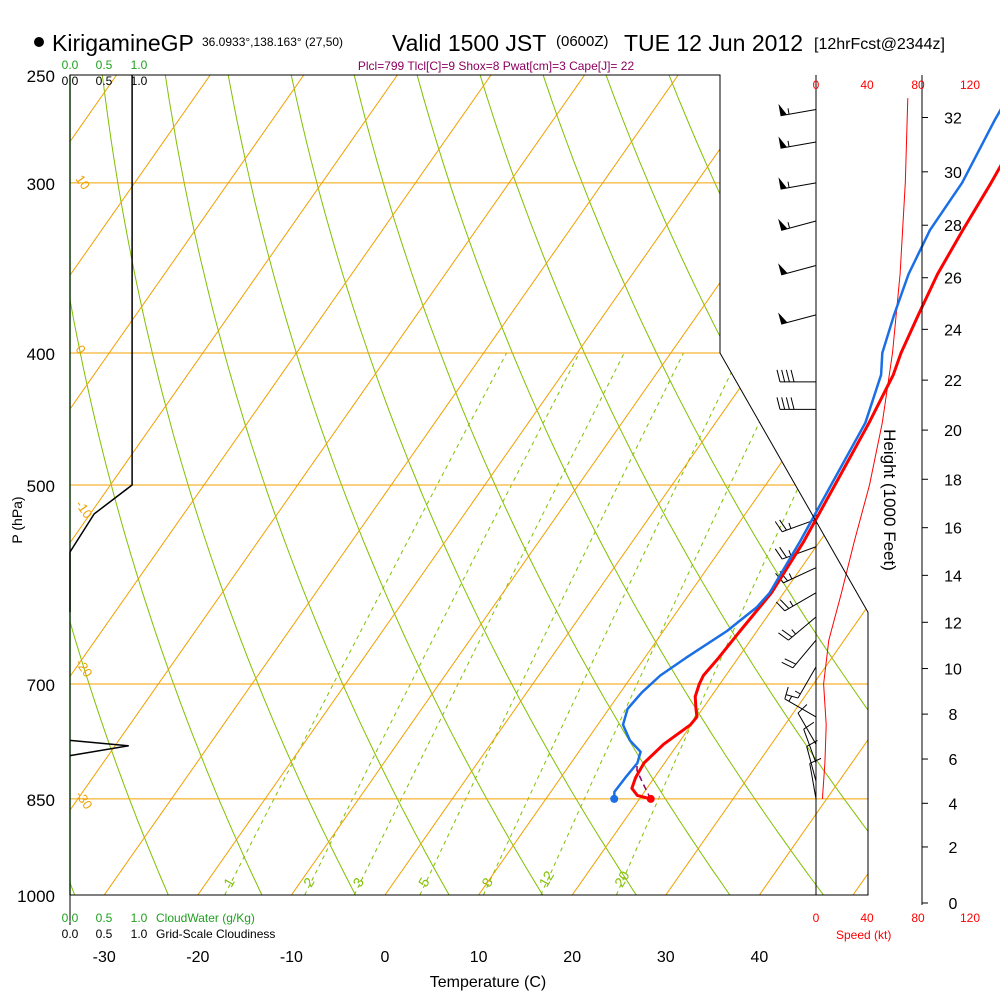 The image size is (1000, 1000). I want to click on speed-tick-label: 120, so click(970, 918).